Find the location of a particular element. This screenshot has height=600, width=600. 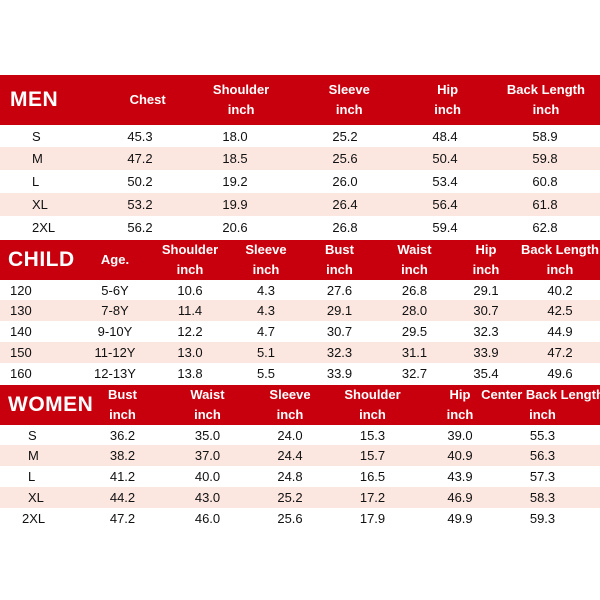

child-col-hip: Hip inch is located at coordinates (486, 259).